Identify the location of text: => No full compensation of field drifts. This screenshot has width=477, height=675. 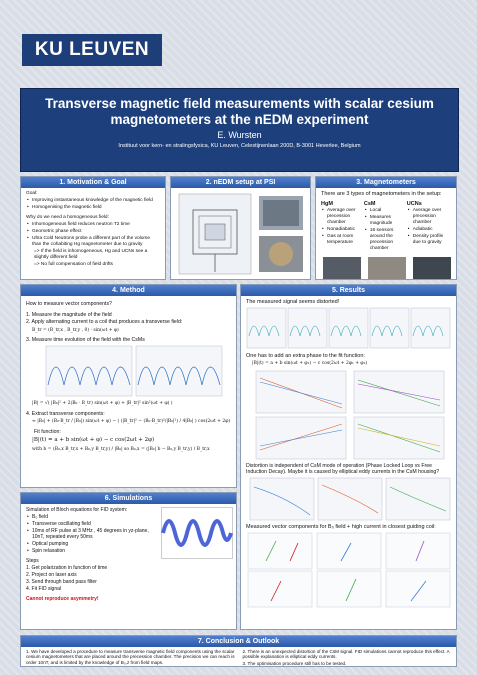
(73, 264).